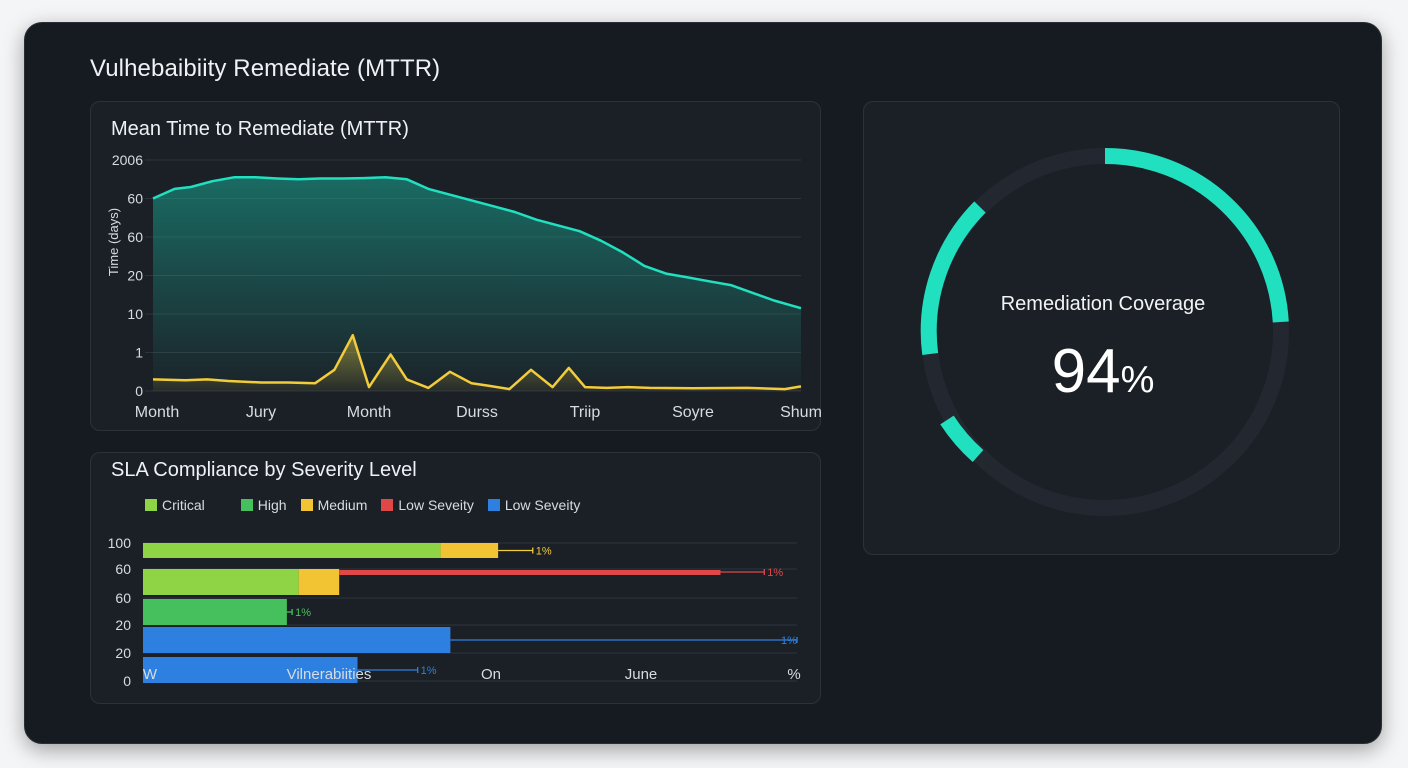  I want to click on legend-item: Medium, so click(334, 505).